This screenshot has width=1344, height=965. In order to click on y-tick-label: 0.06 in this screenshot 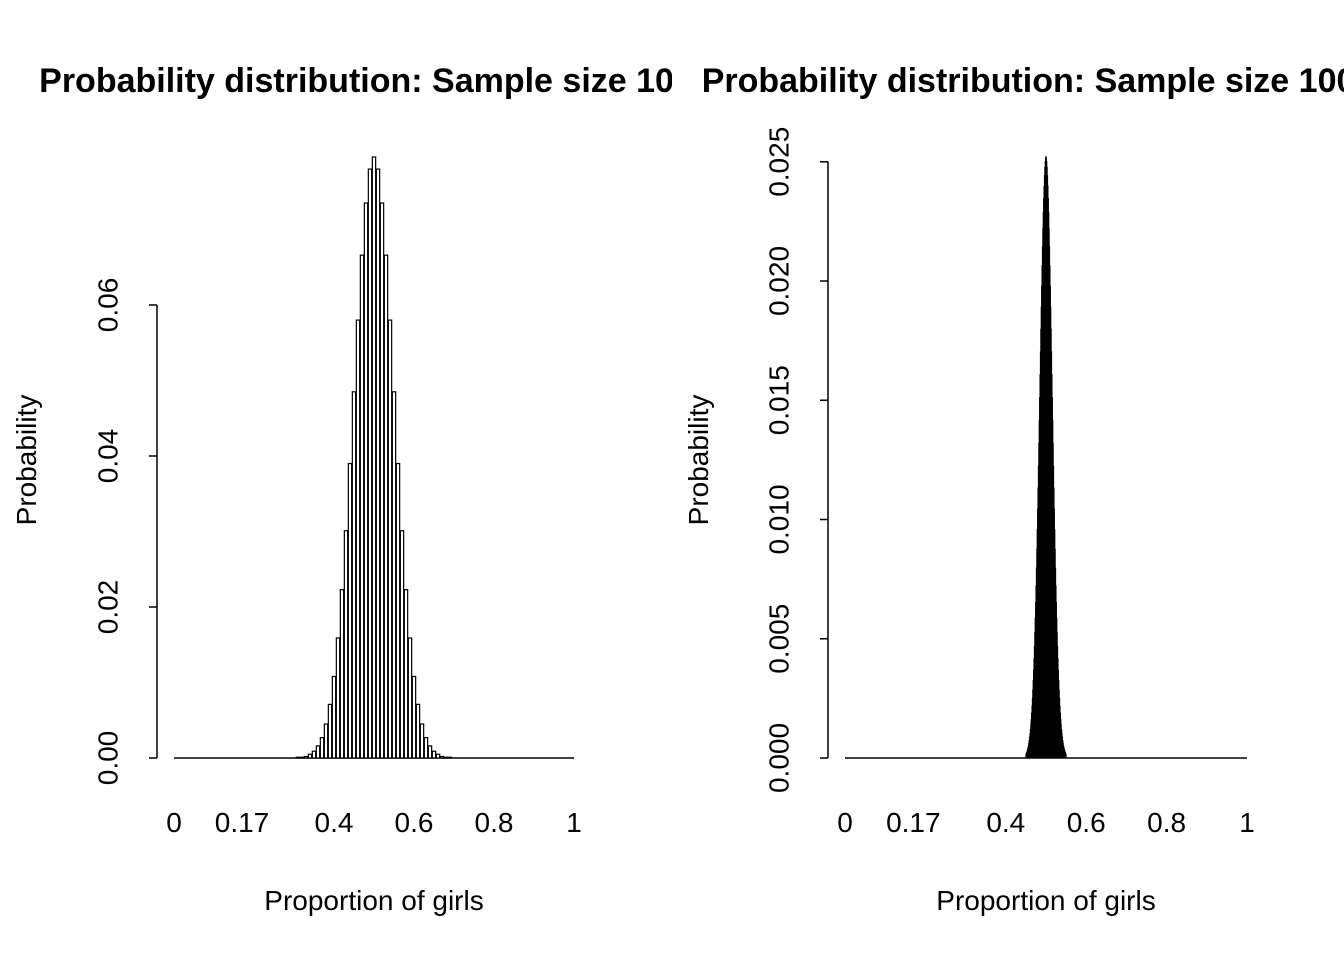, I will do `click(107, 305)`.